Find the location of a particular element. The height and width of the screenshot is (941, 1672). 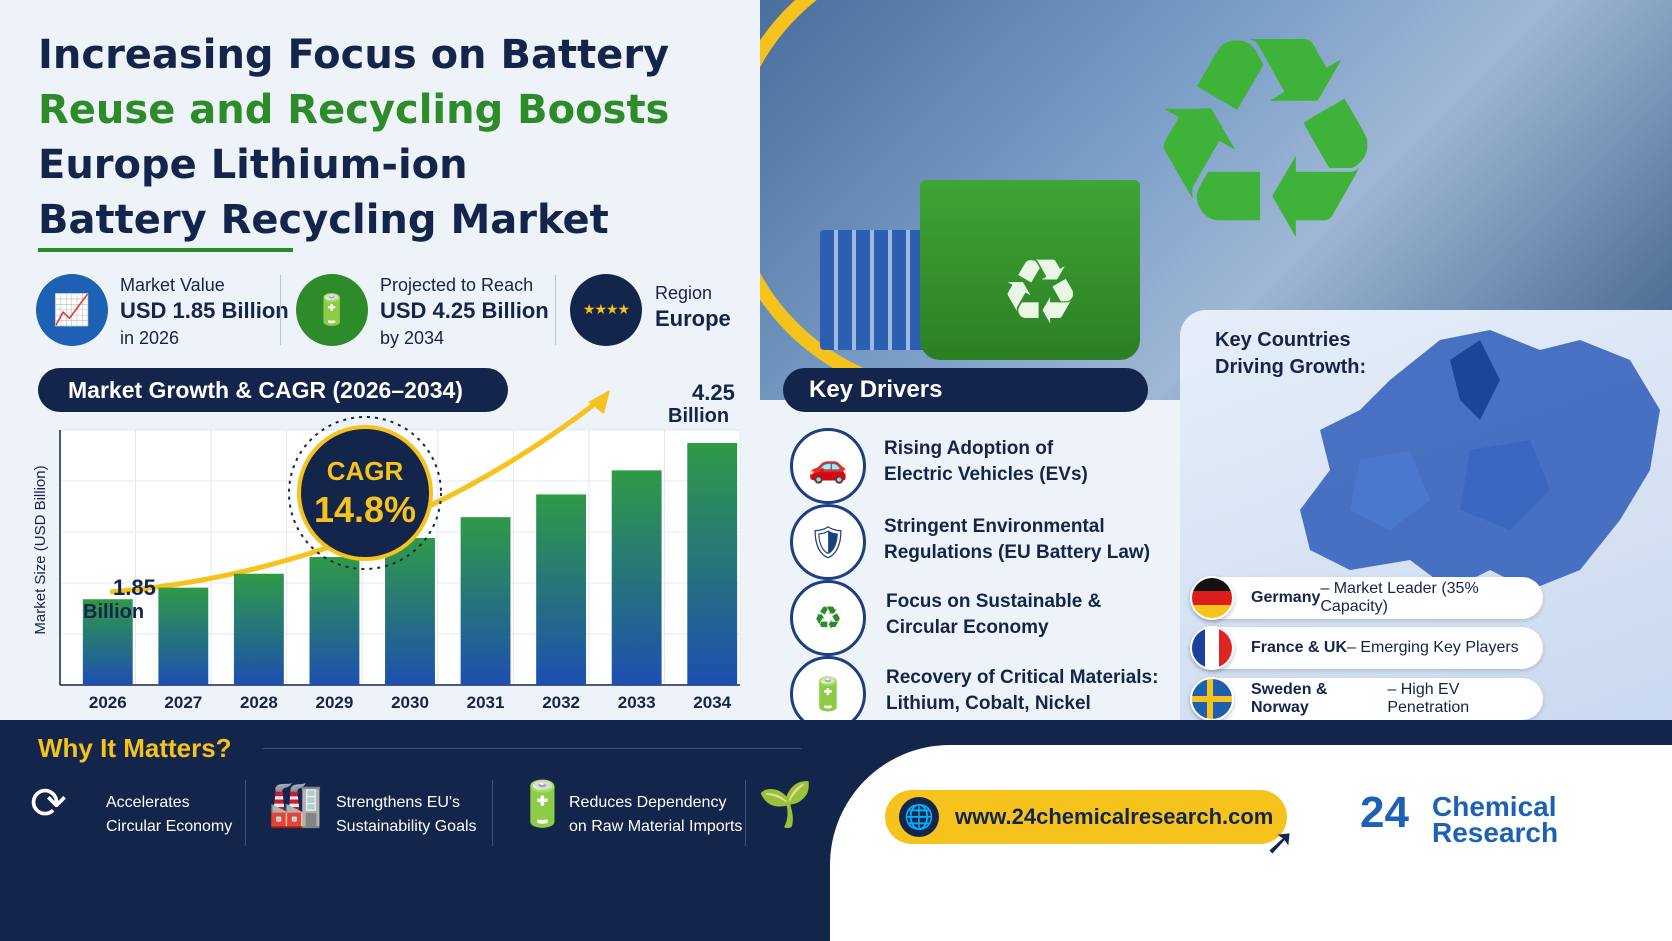

x-tick-label: 2026 is located at coordinates (108, 702).